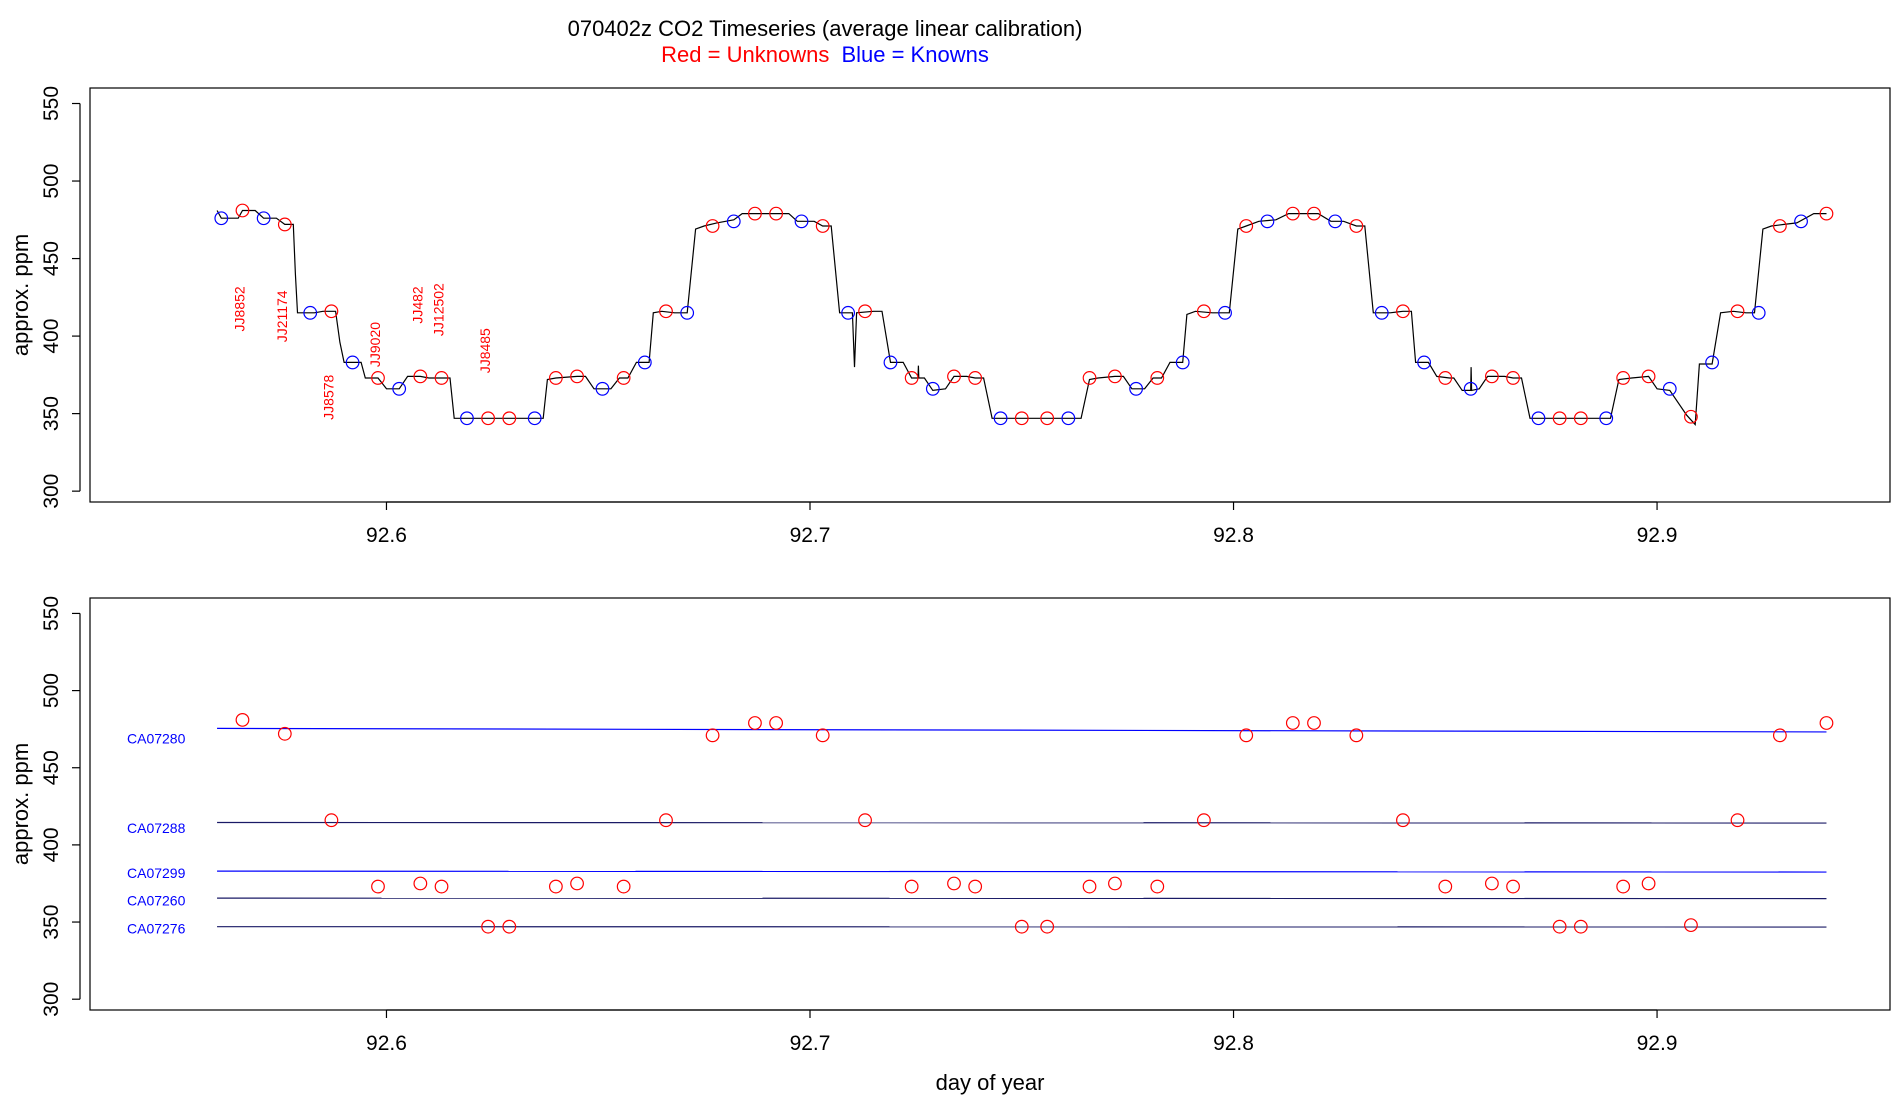  I want to click on subtitle-unknowns: Red = Unknowns, so click(745, 54).